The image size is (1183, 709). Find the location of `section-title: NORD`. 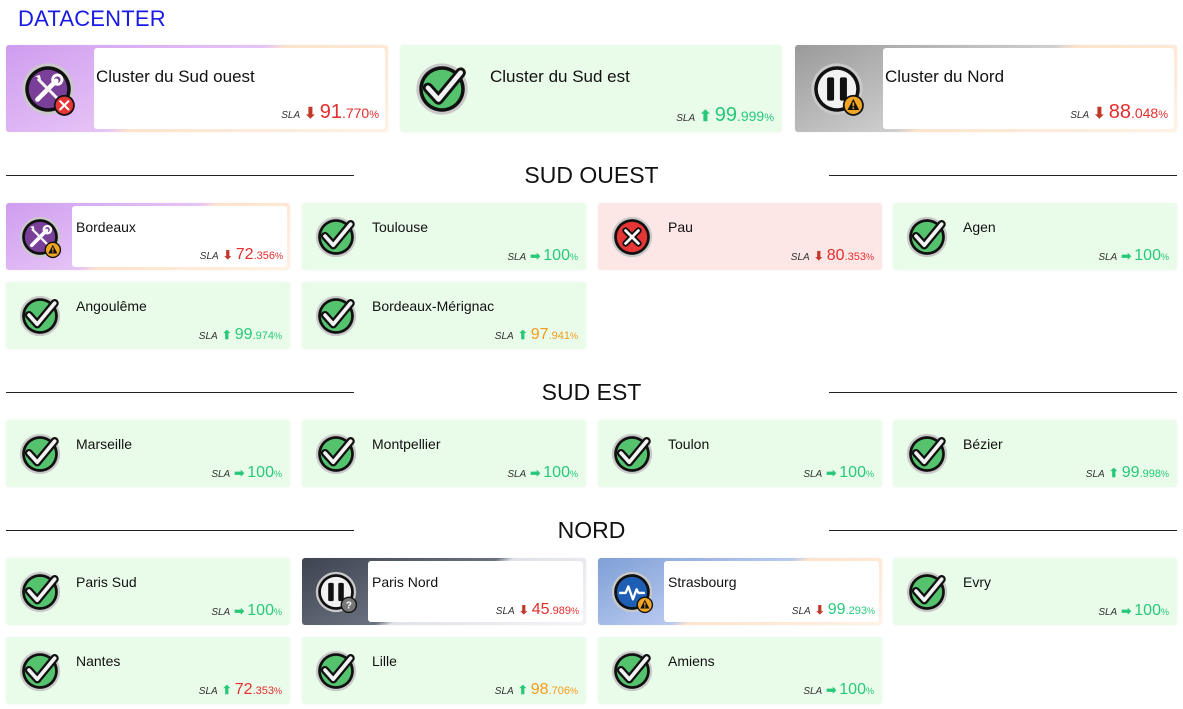

section-title: NORD is located at coordinates (591, 530).